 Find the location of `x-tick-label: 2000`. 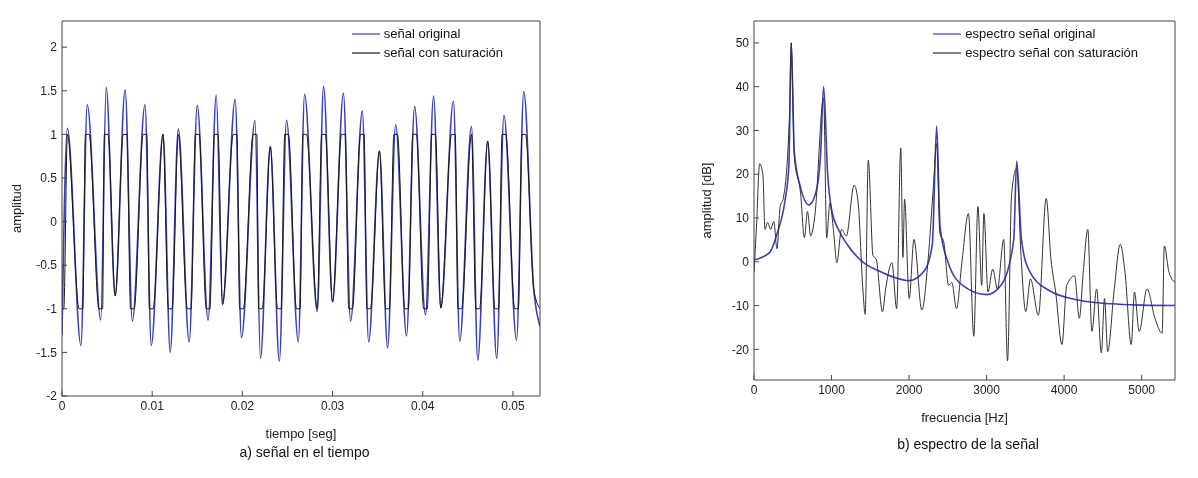

x-tick-label: 2000 is located at coordinates (909, 389).